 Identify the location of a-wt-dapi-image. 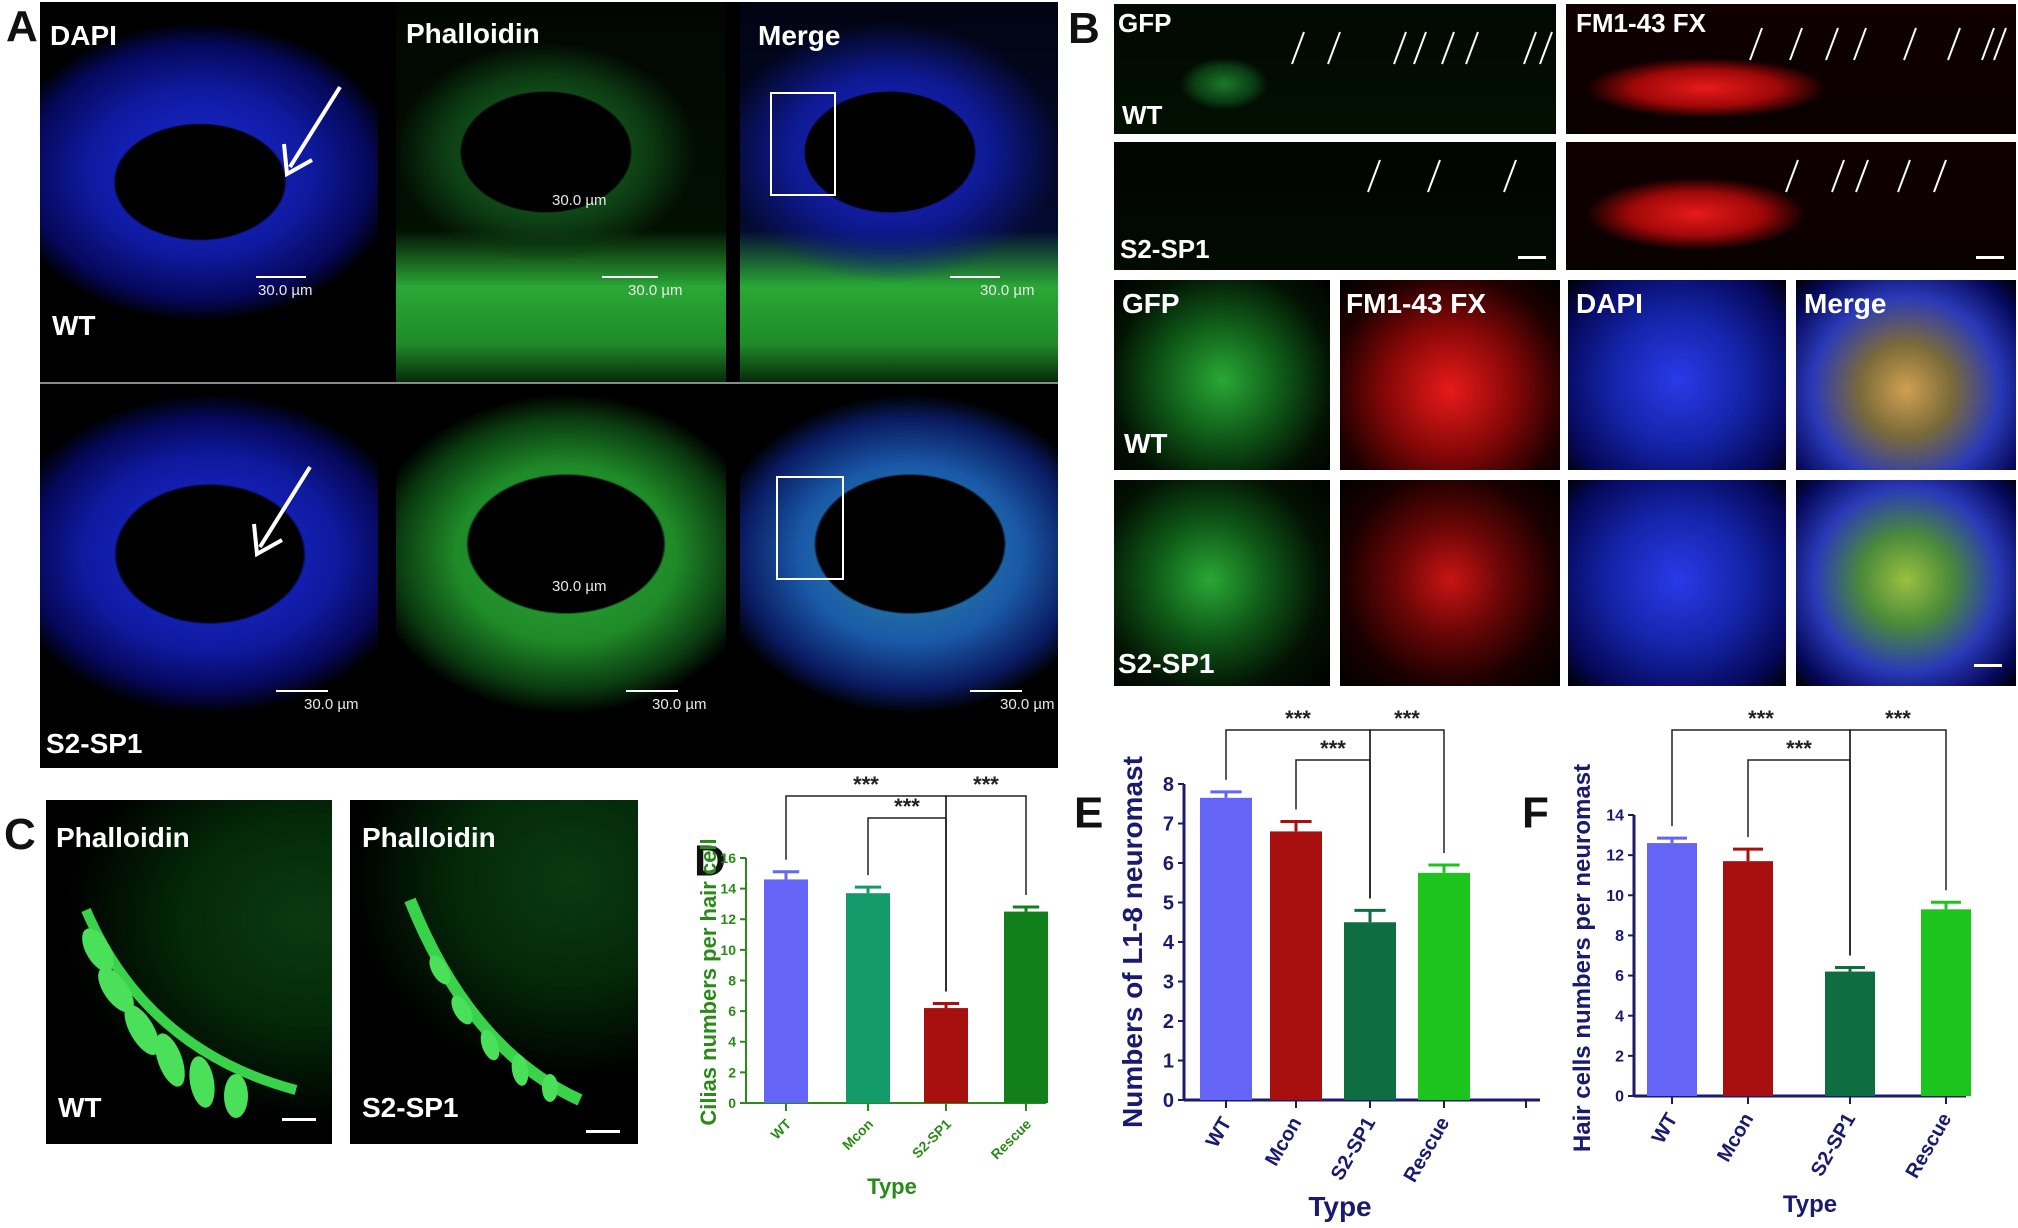
(209, 192).